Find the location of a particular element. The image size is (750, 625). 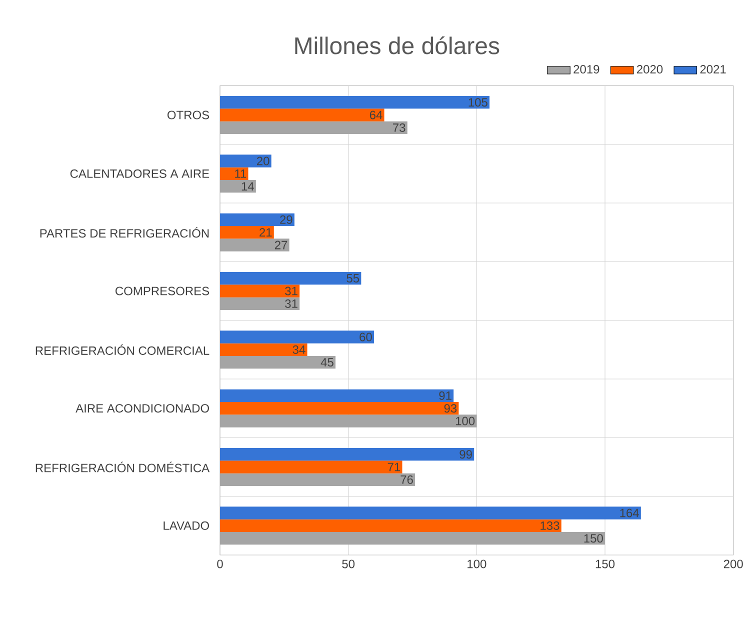

y-tick-label: REFRIGERACIÓN COMERCIAL is located at coordinates (123, 349).